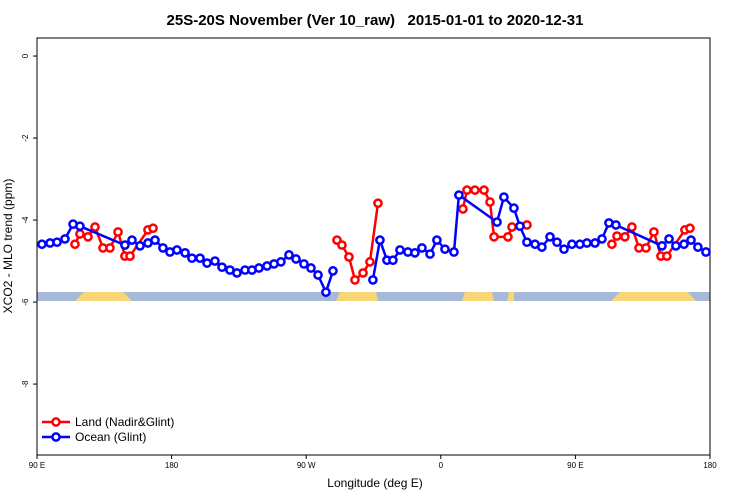 The image size is (750, 500). What do you see at coordinates (25, 138) in the screenshot?
I see `y-tick-label: -2` at bounding box center [25, 138].